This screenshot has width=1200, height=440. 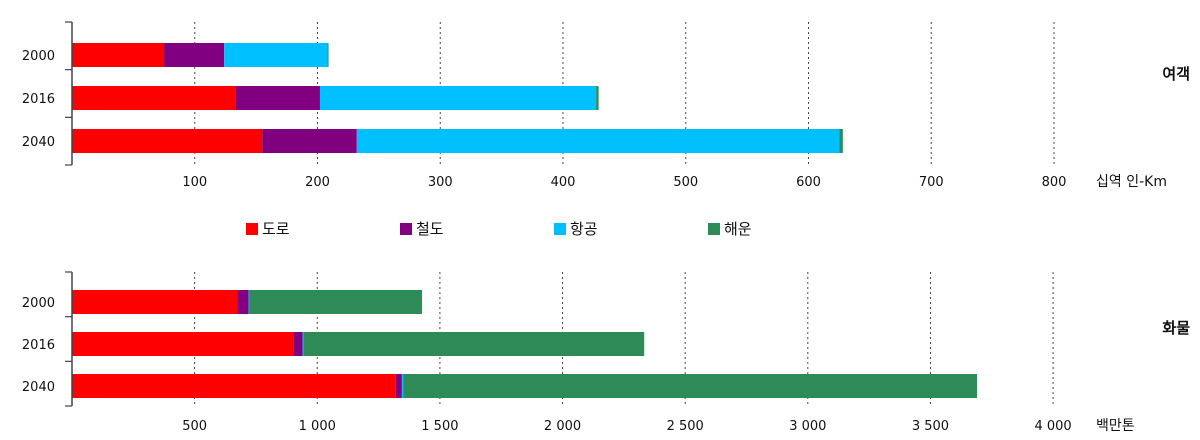 I want to click on x-tick-label: 3 000, so click(x=807, y=426).